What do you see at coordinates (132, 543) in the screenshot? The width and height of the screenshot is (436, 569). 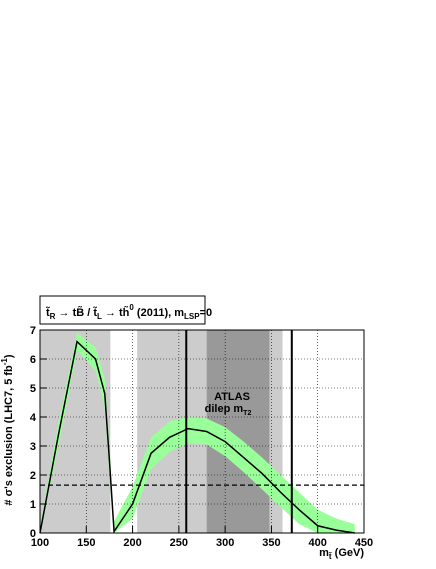 I see `x-tick-label: 200` at bounding box center [132, 543].